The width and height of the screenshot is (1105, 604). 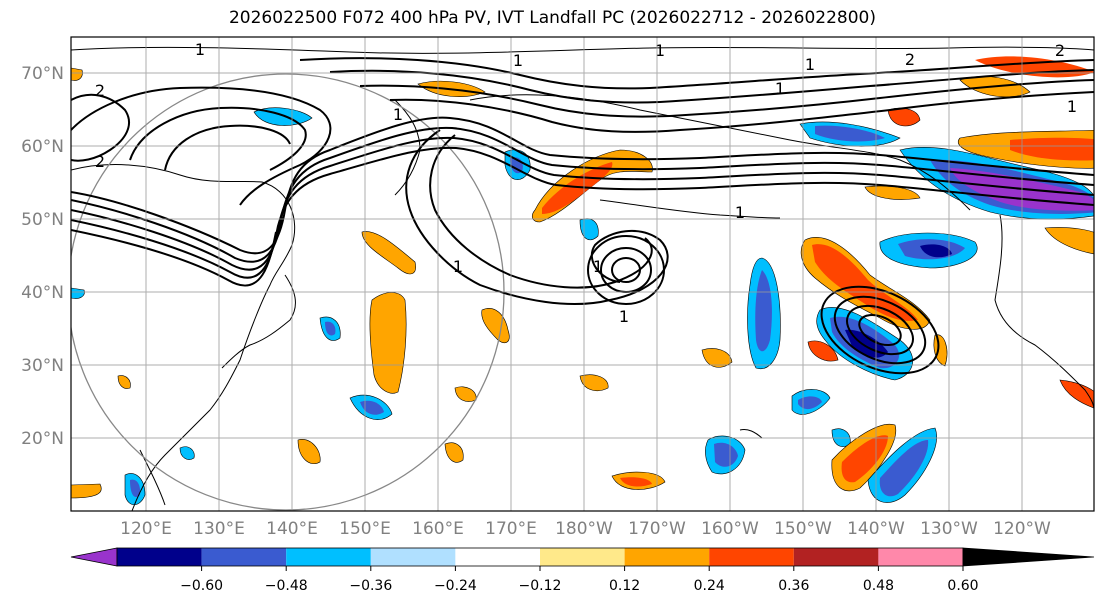 I want to click on coastline-hawaii, so click(x=751, y=434).